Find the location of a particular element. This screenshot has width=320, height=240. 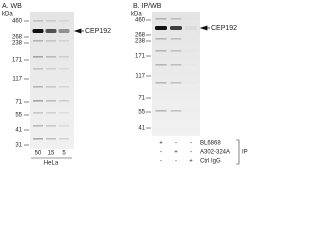

marker-label: 31 is located at coordinates (18, 146).